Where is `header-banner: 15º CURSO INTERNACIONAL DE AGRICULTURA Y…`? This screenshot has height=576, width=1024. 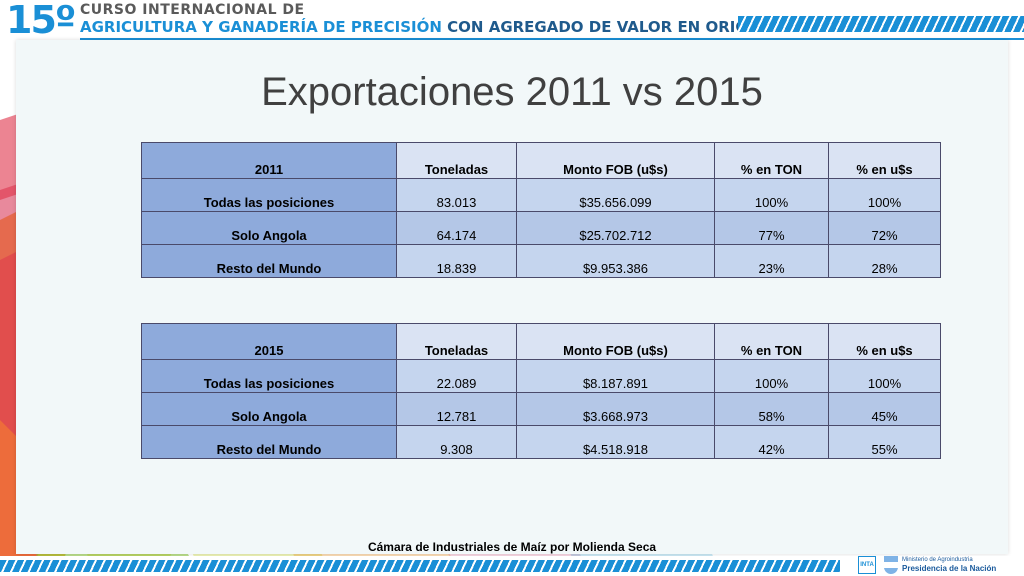
header-banner: 15º CURSO INTERNACIONAL DE AGRICULTURA Y… is located at coordinates (512, 20).